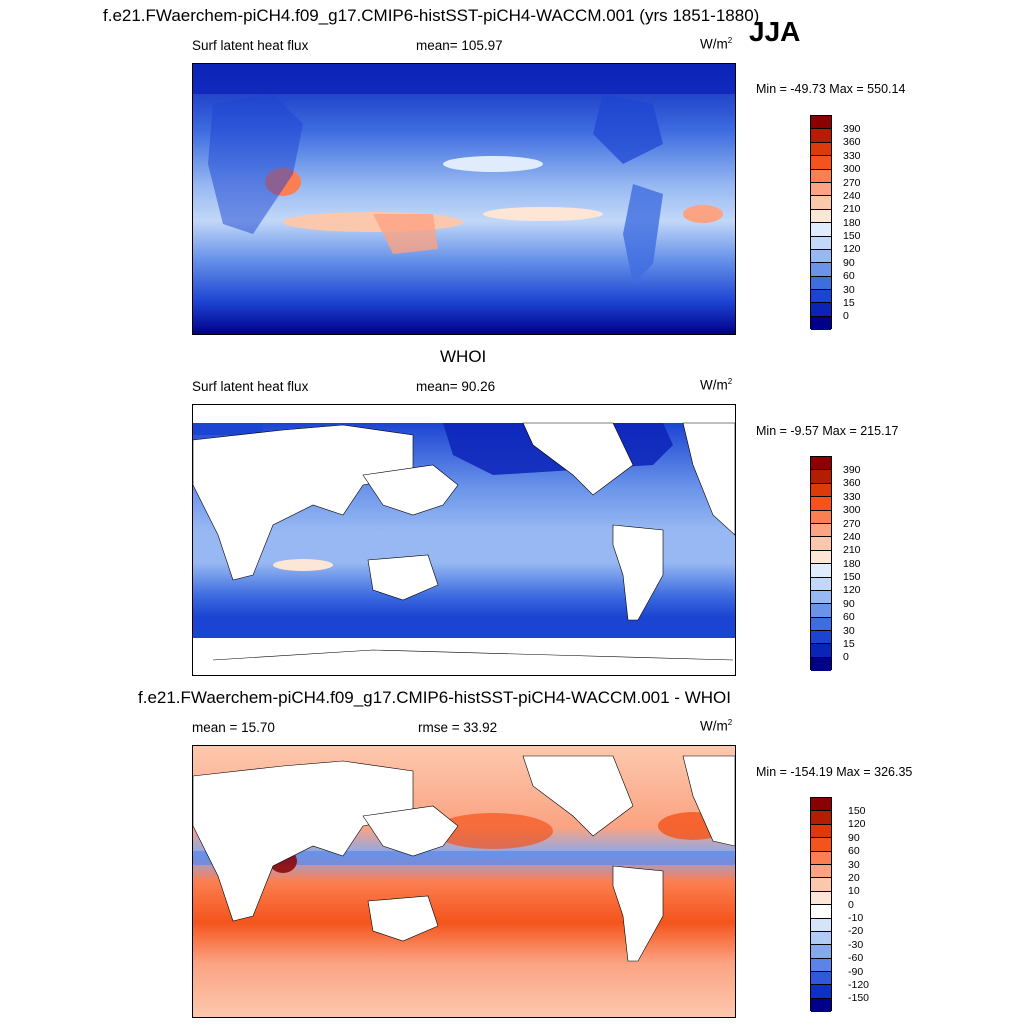  What do you see at coordinates (849, 604) in the screenshot?
I see `cb2-label-10: 90` at bounding box center [849, 604].